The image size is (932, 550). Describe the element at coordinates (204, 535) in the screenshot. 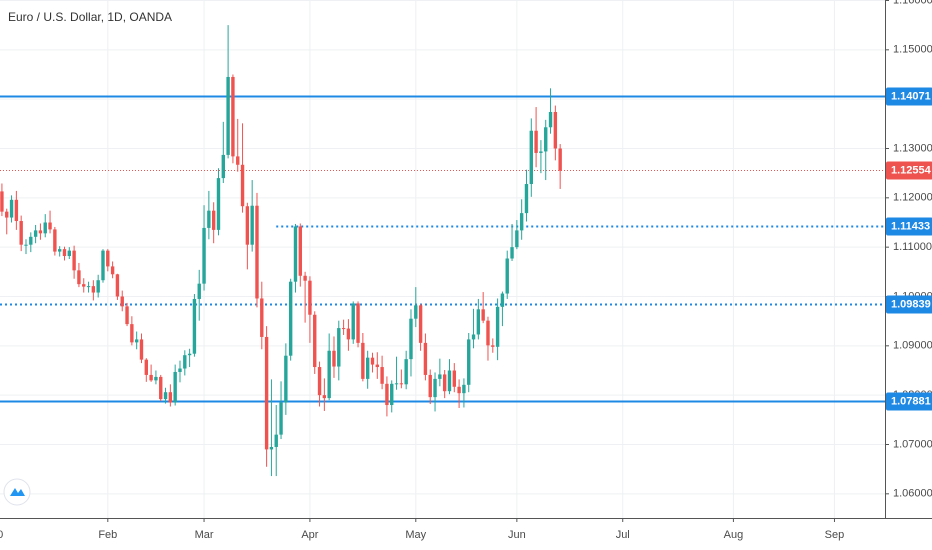

I see `x-tick-label: Mar` at that location.